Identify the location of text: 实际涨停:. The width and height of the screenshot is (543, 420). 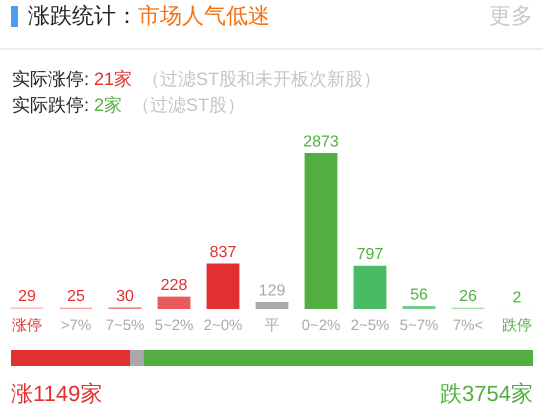
(51, 79).